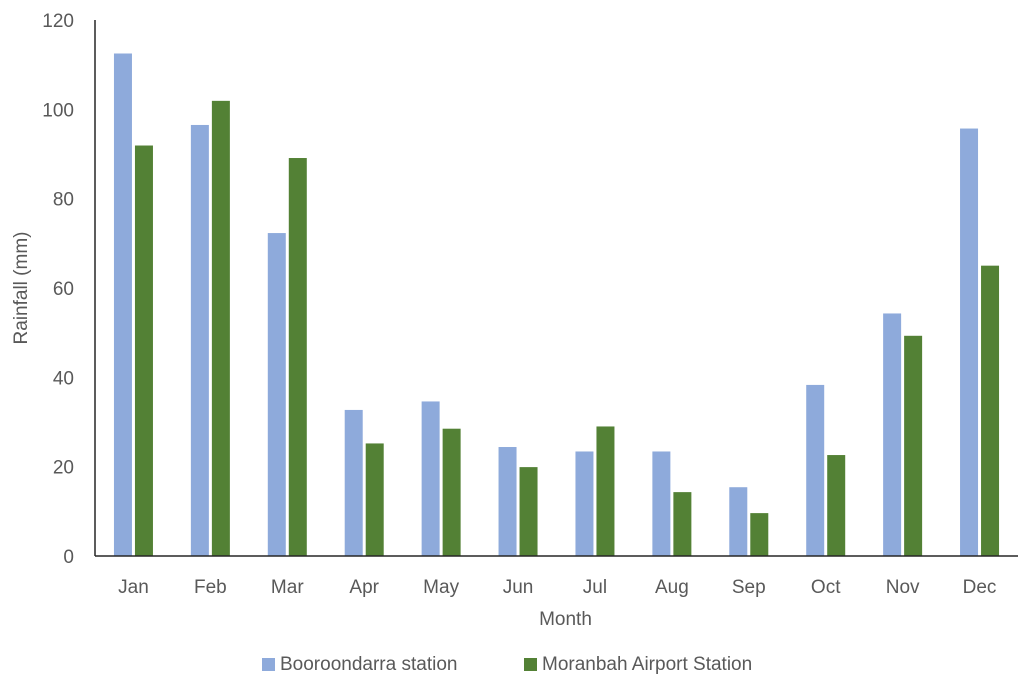 This screenshot has width=1027, height=682. Describe the element at coordinates (353, 482) in the screenshot. I see `bar-booroondarra-station-apr` at that location.